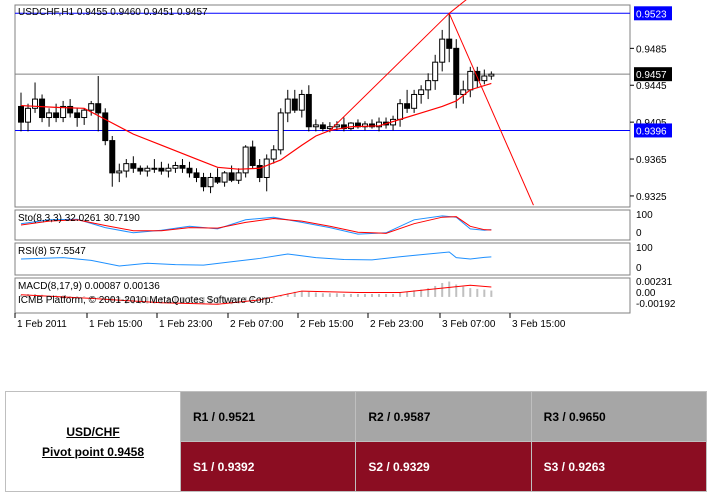  I want to click on time-tick-label: 2 Feb 07:00, so click(257, 324).